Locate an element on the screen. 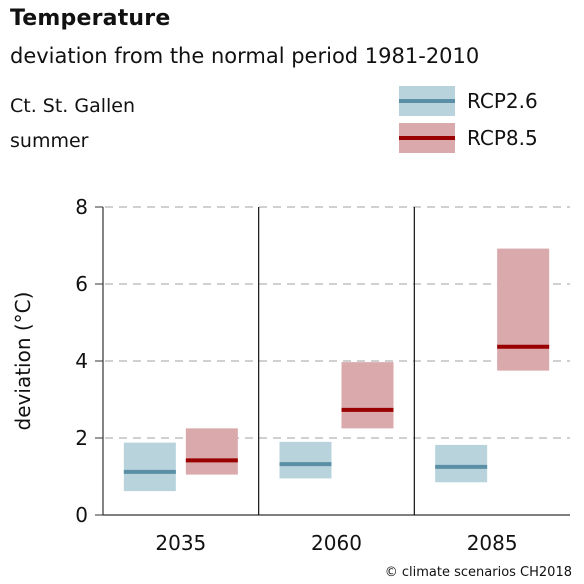  y-tick-label-2: 2 is located at coordinates (81, 438).